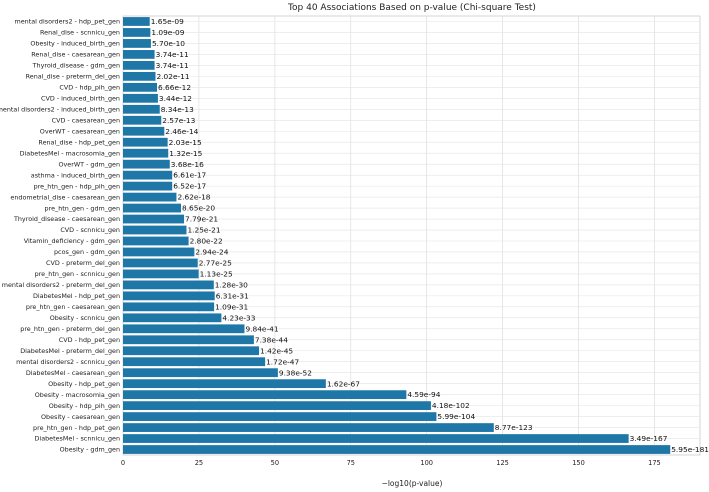 Image resolution: width=709 pixels, height=492 pixels. I want to click on category-label: CVD - hdp_pet_gen, so click(89, 340).